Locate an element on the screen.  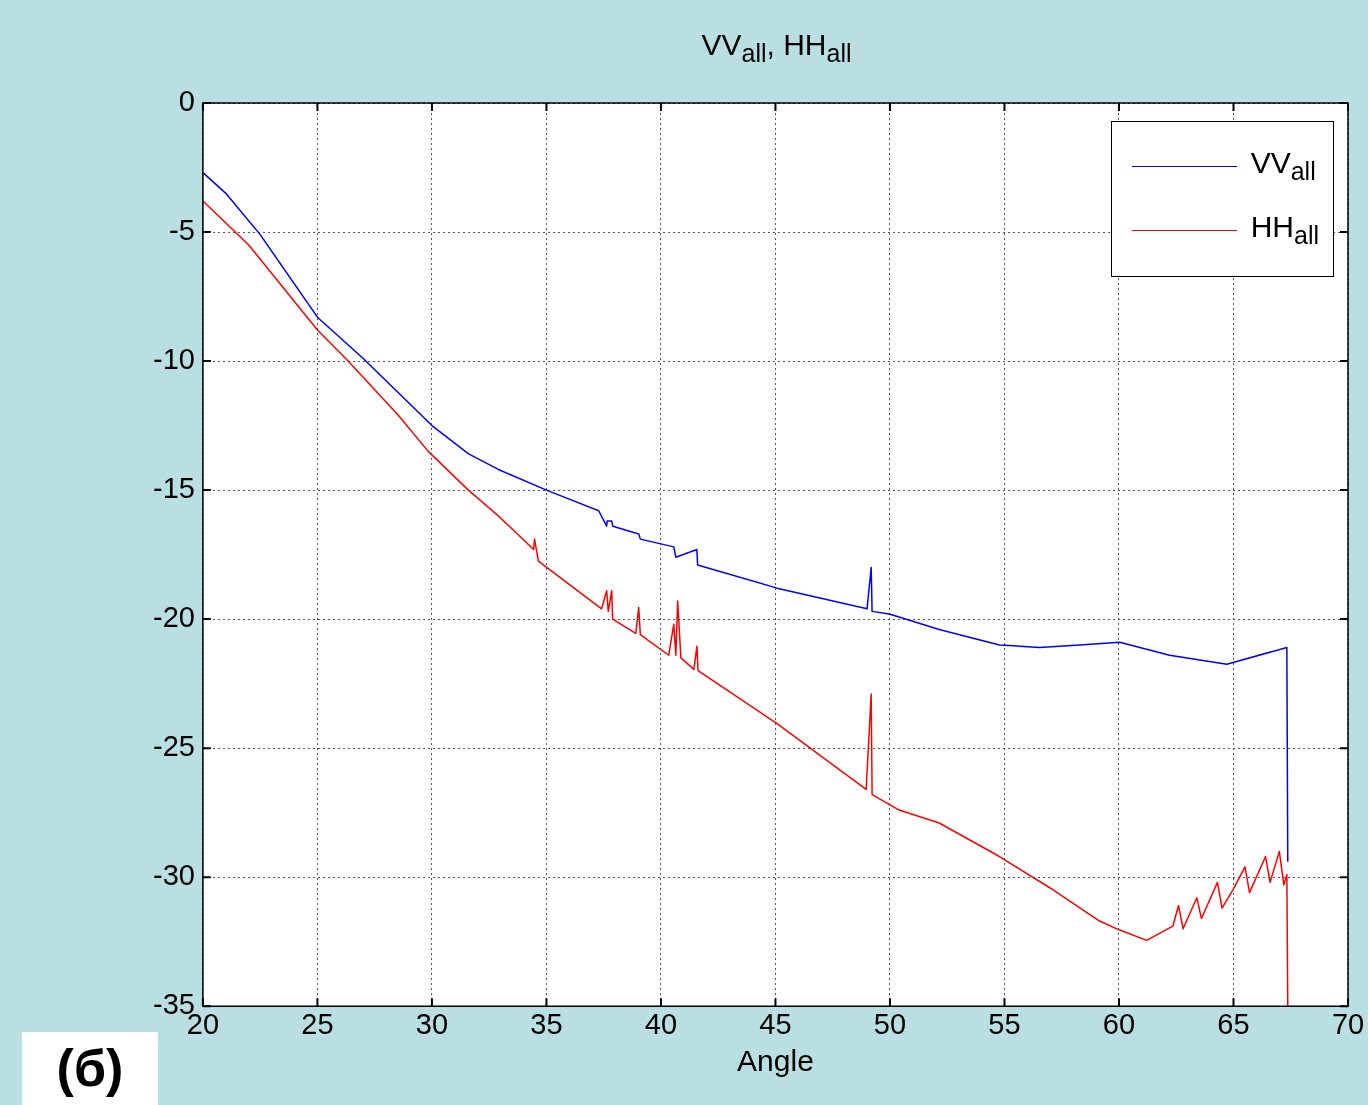
legend-label: HH$_{all}$ is located at coordinates (1284, 230).